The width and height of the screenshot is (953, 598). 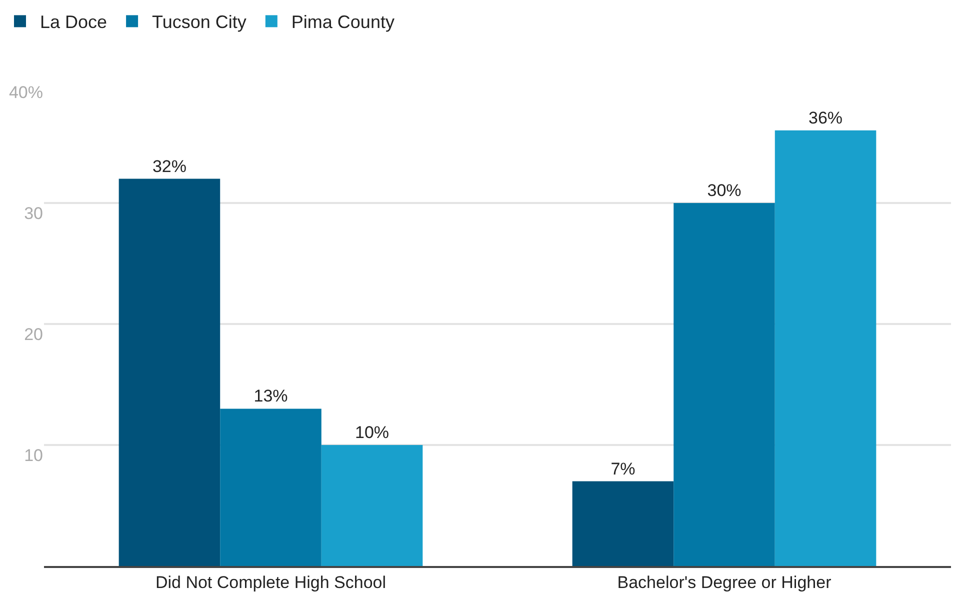 I want to click on x-tick-label: Did Not Complete High School, so click(x=270, y=582).